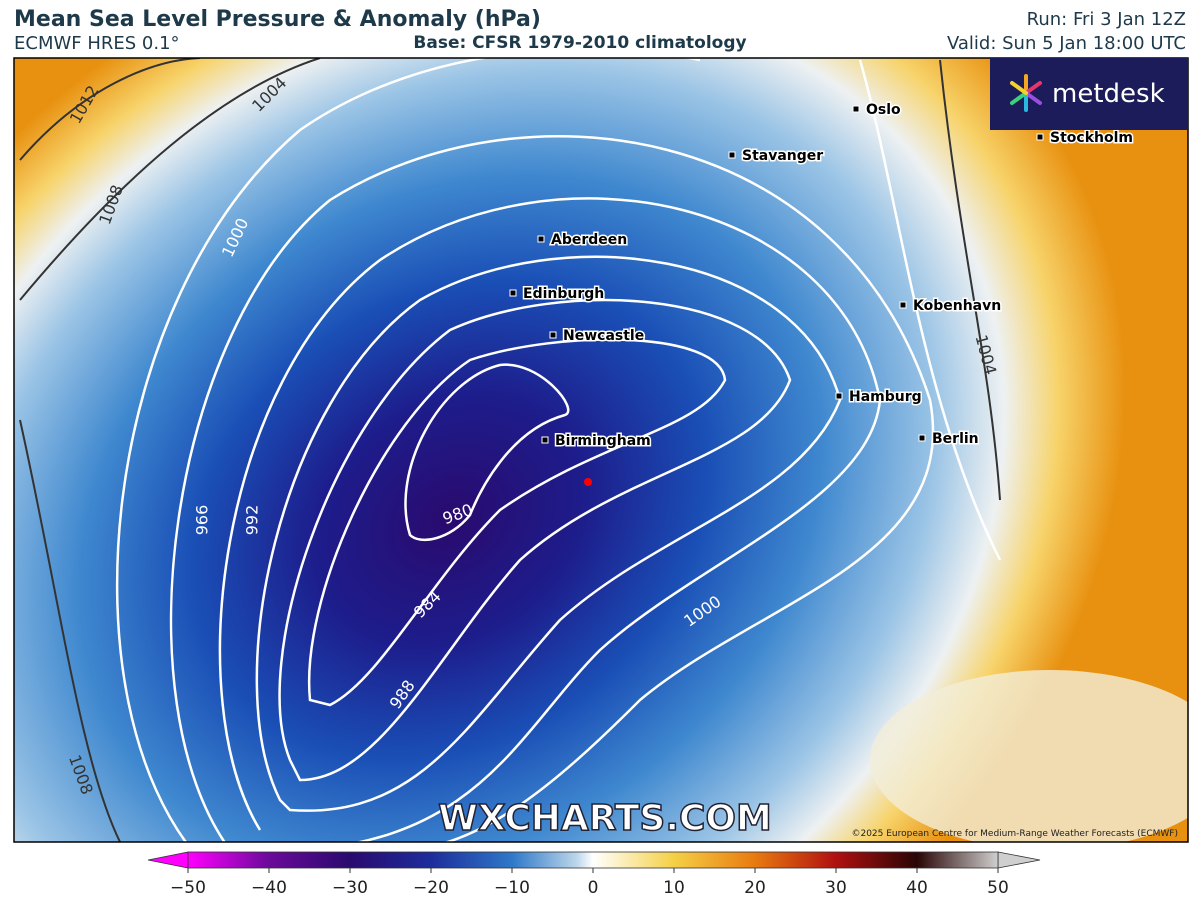 This screenshot has width=1200, height=910. What do you see at coordinates (512, 888) in the screenshot?
I see `colorbar-tick-label: −10` at bounding box center [512, 888].